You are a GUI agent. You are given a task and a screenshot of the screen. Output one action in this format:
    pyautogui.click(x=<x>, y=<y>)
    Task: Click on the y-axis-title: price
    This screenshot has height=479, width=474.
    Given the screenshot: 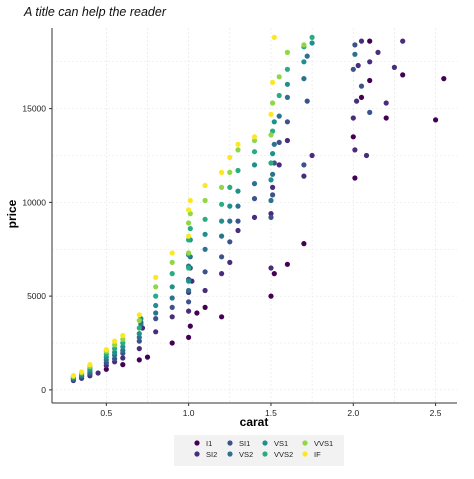 What is the action you would take?
    pyautogui.click(x=12, y=213)
    